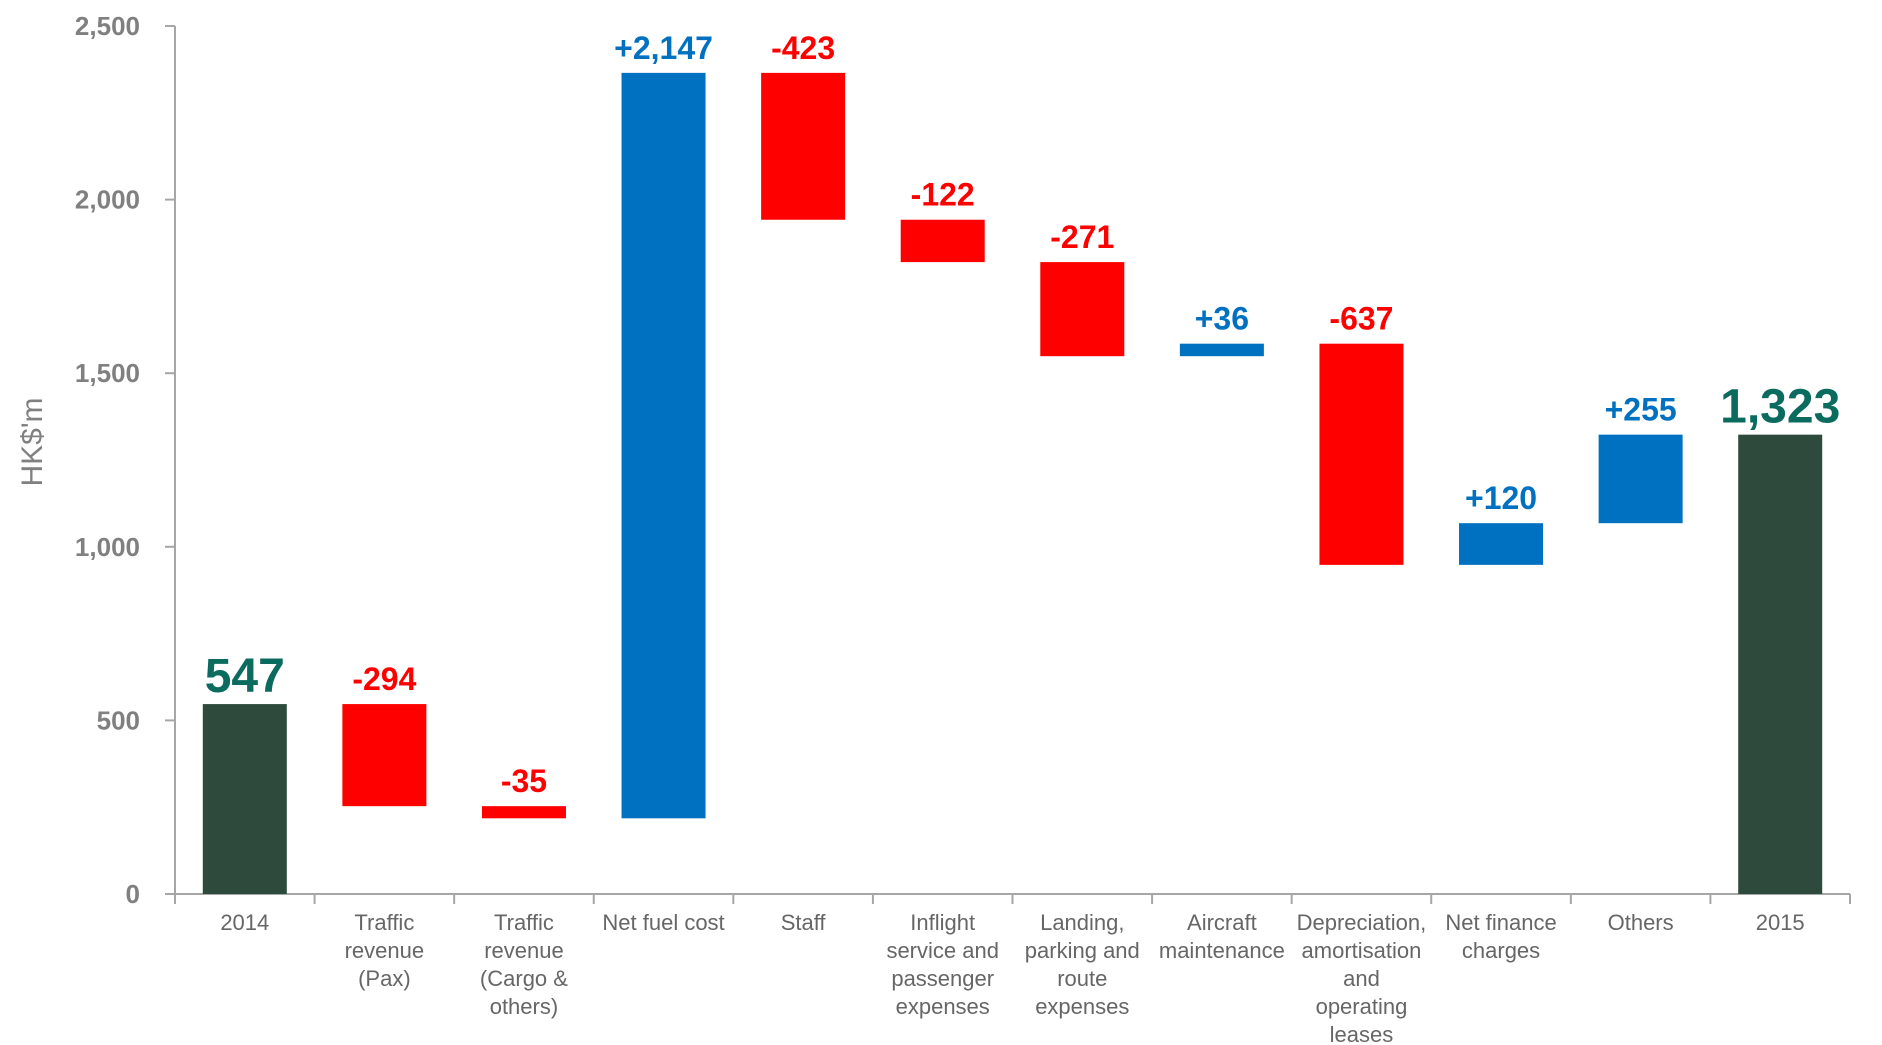  What do you see at coordinates (384, 679) in the screenshot?
I see `data-label: -294` at bounding box center [384, 679].